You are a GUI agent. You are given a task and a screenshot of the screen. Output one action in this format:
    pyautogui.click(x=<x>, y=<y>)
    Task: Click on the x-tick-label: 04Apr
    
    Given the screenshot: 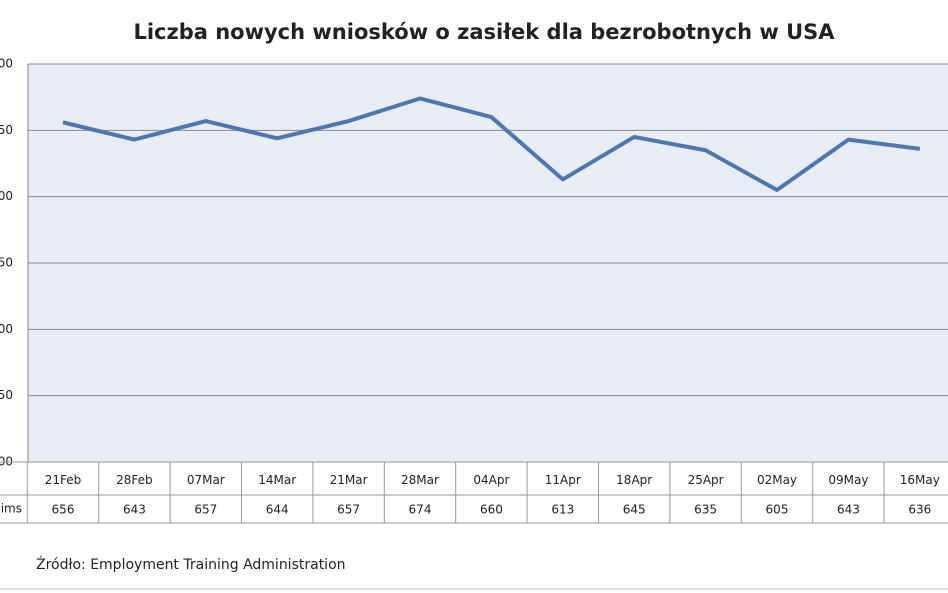 What is the action you would take?
    pyautogui.click(x=491, y=480)
    